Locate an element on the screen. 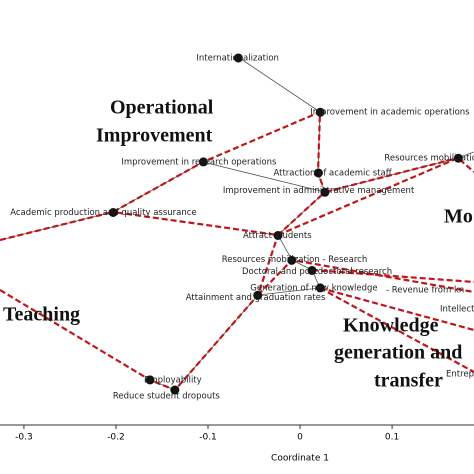  point-label: Resources mobilization - Research is located at coordinates (294, 260).